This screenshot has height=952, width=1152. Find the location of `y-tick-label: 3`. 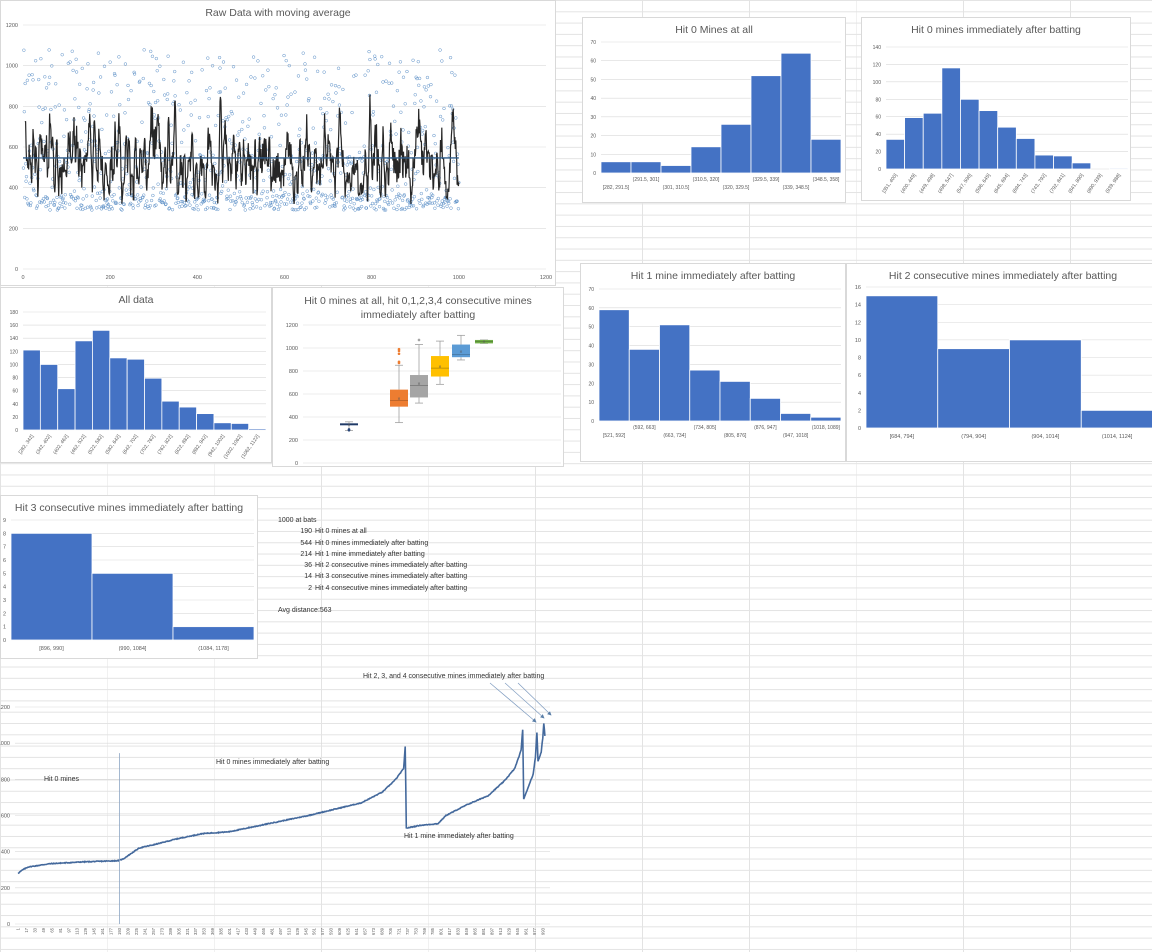

y-tick-label: 3 is located at coordinates (4, 601).